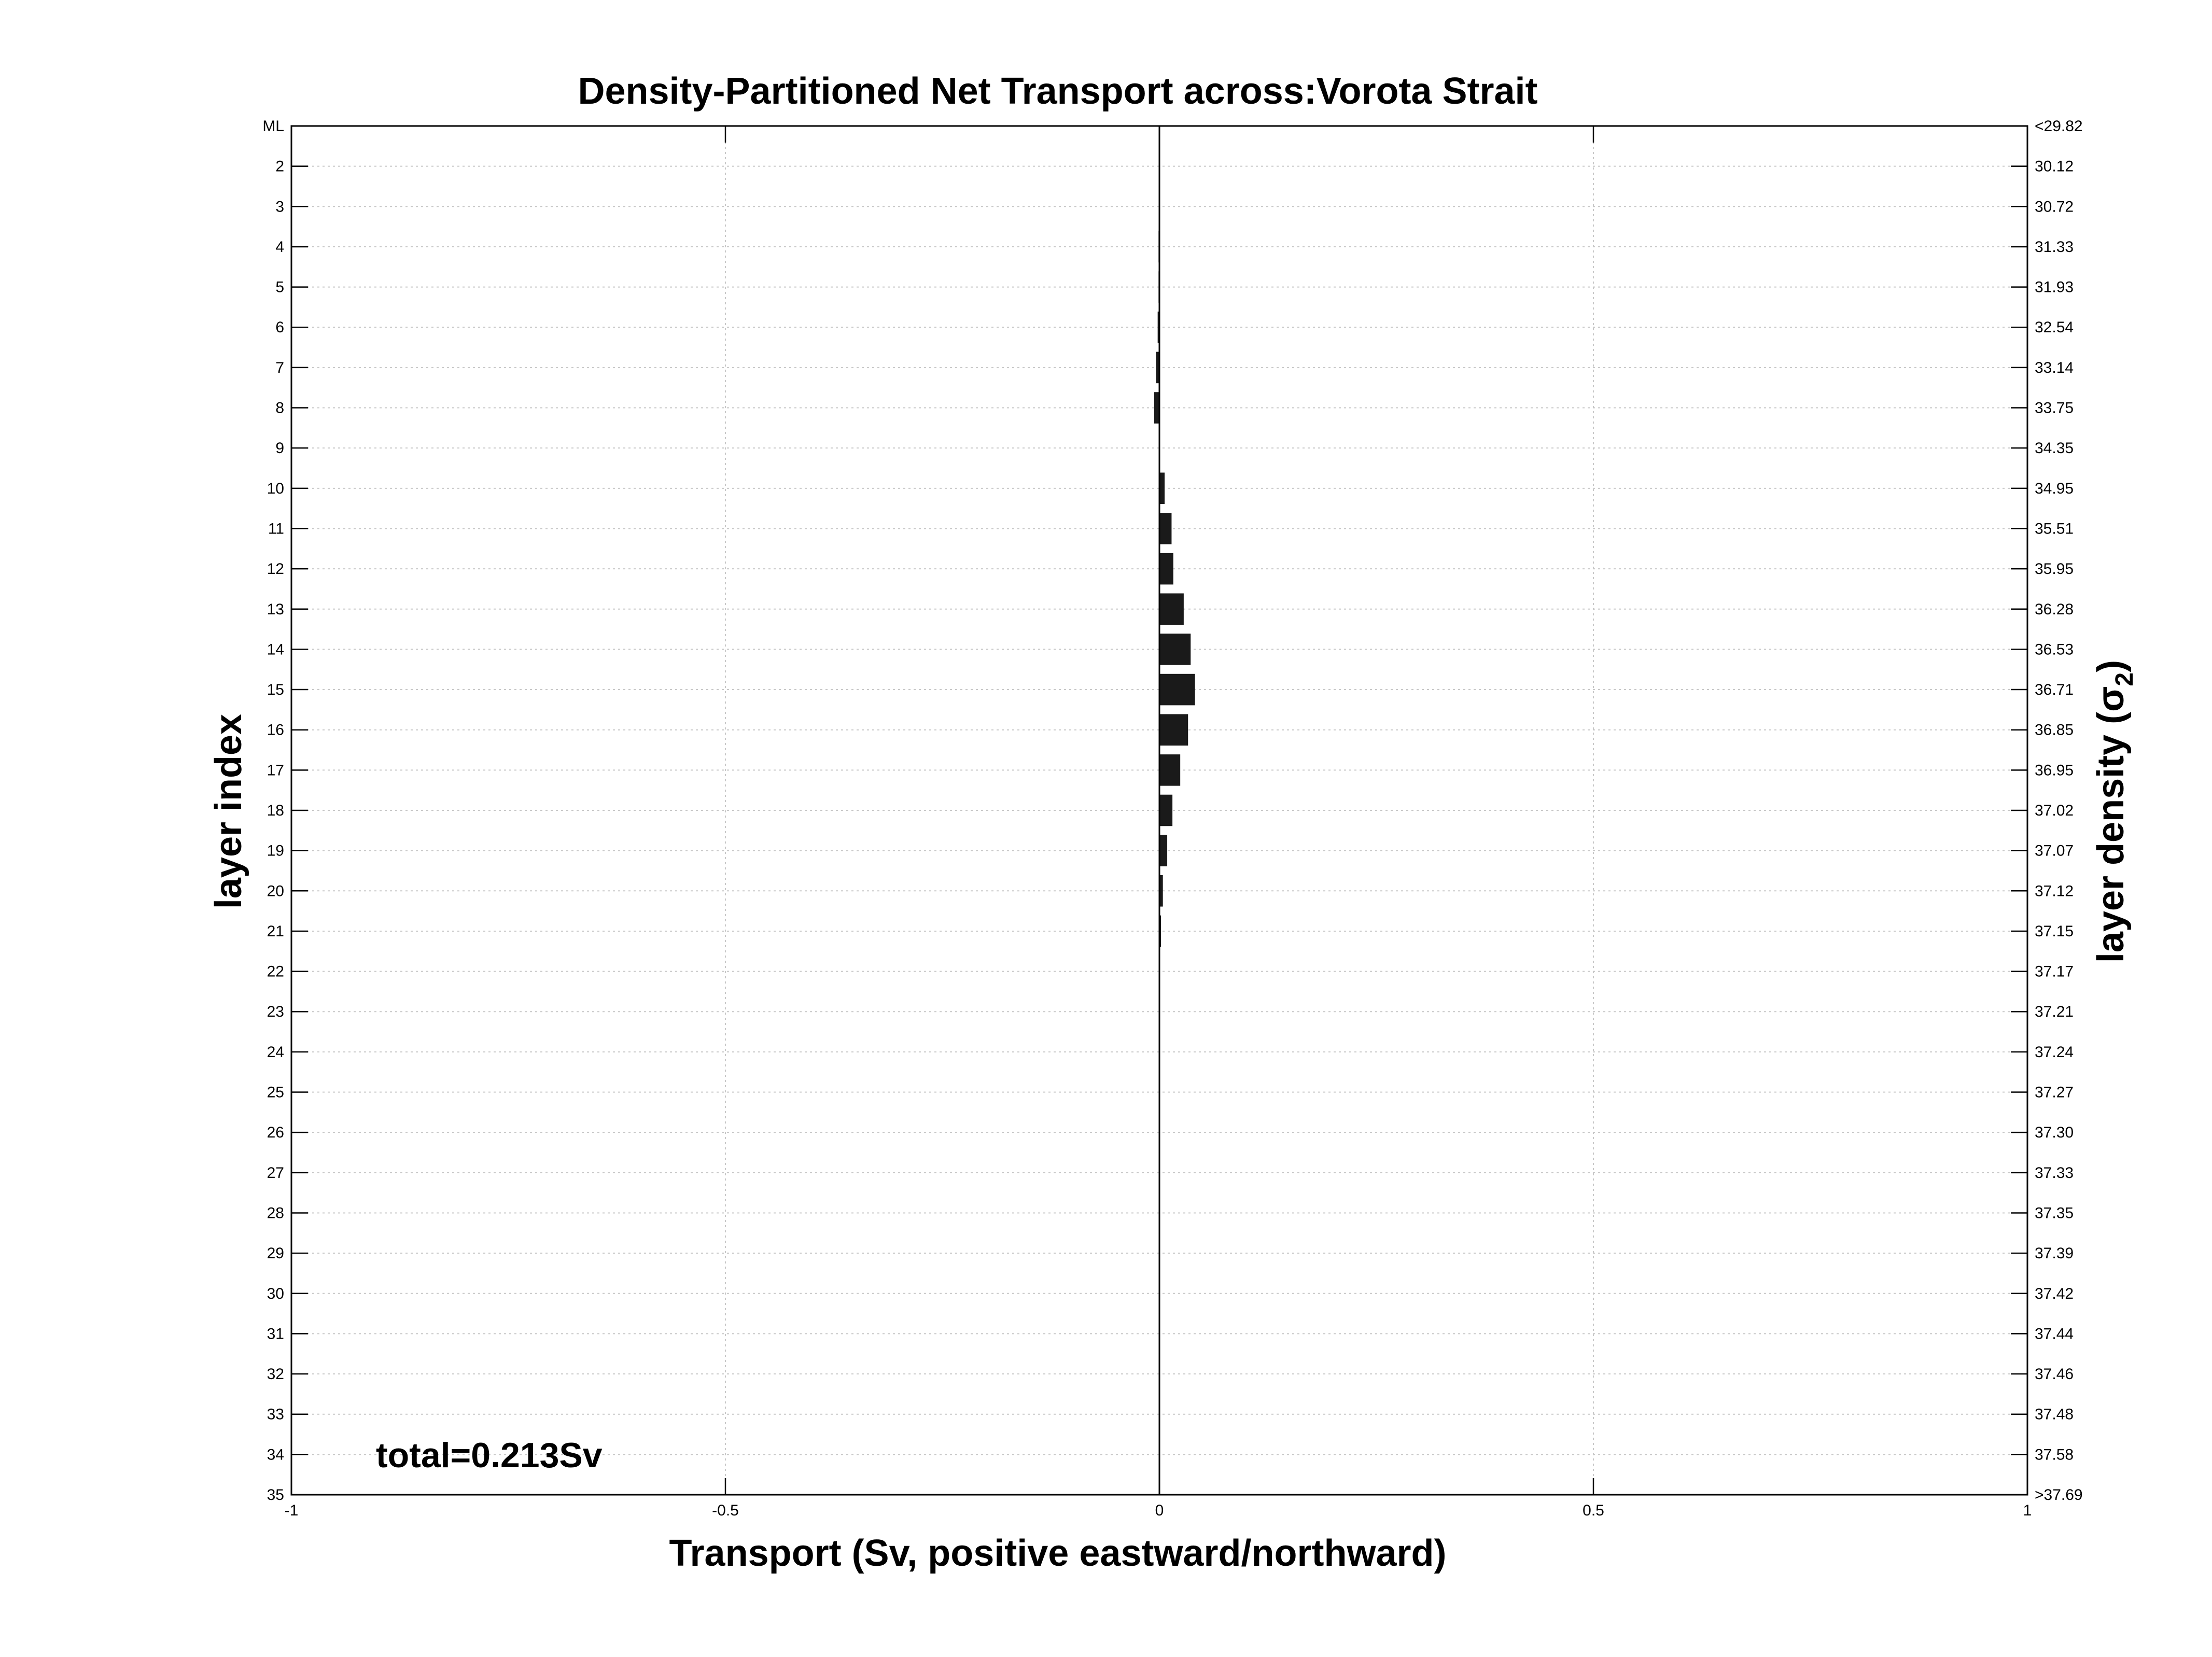 The height and width of the screenshot is (1657, 2212). Describe the element at coordinates (275, 770) in the screenshot. I see `y-tick-label-left: 17` at that location.